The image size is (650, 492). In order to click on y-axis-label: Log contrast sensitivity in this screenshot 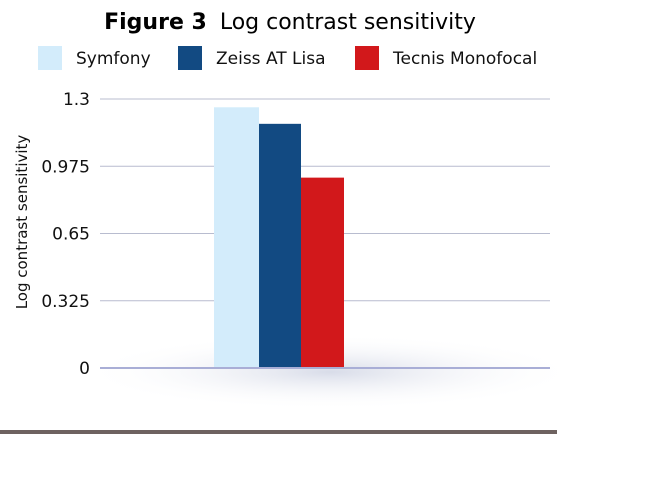, I will do `click(22, 222)`.